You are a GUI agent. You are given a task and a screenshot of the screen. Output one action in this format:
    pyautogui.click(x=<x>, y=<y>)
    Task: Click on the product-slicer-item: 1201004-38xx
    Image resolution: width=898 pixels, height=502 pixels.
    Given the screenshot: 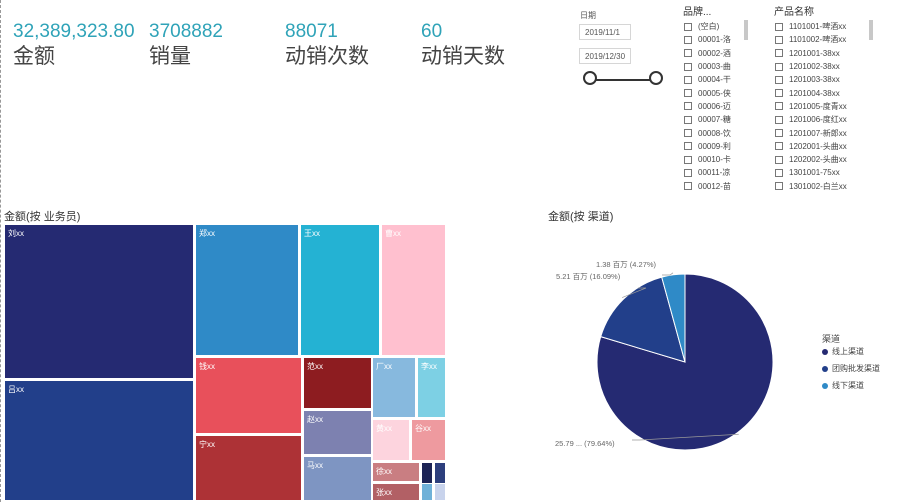 What is the action you would take?
    pyautogui.click(x=817, y=92)
    